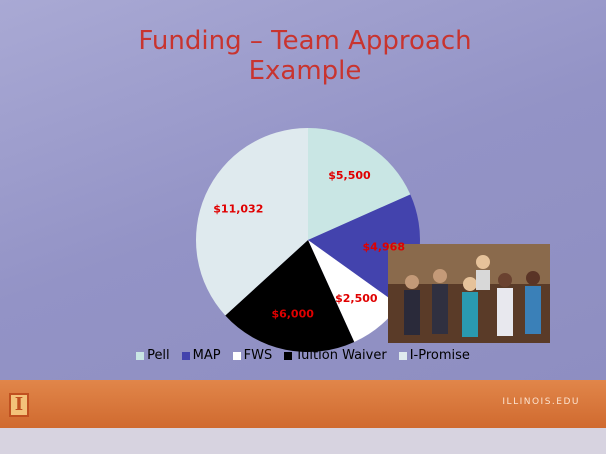 This screenshot has height=454, width=606. I want to click on bottom-band, so click(303, 441).